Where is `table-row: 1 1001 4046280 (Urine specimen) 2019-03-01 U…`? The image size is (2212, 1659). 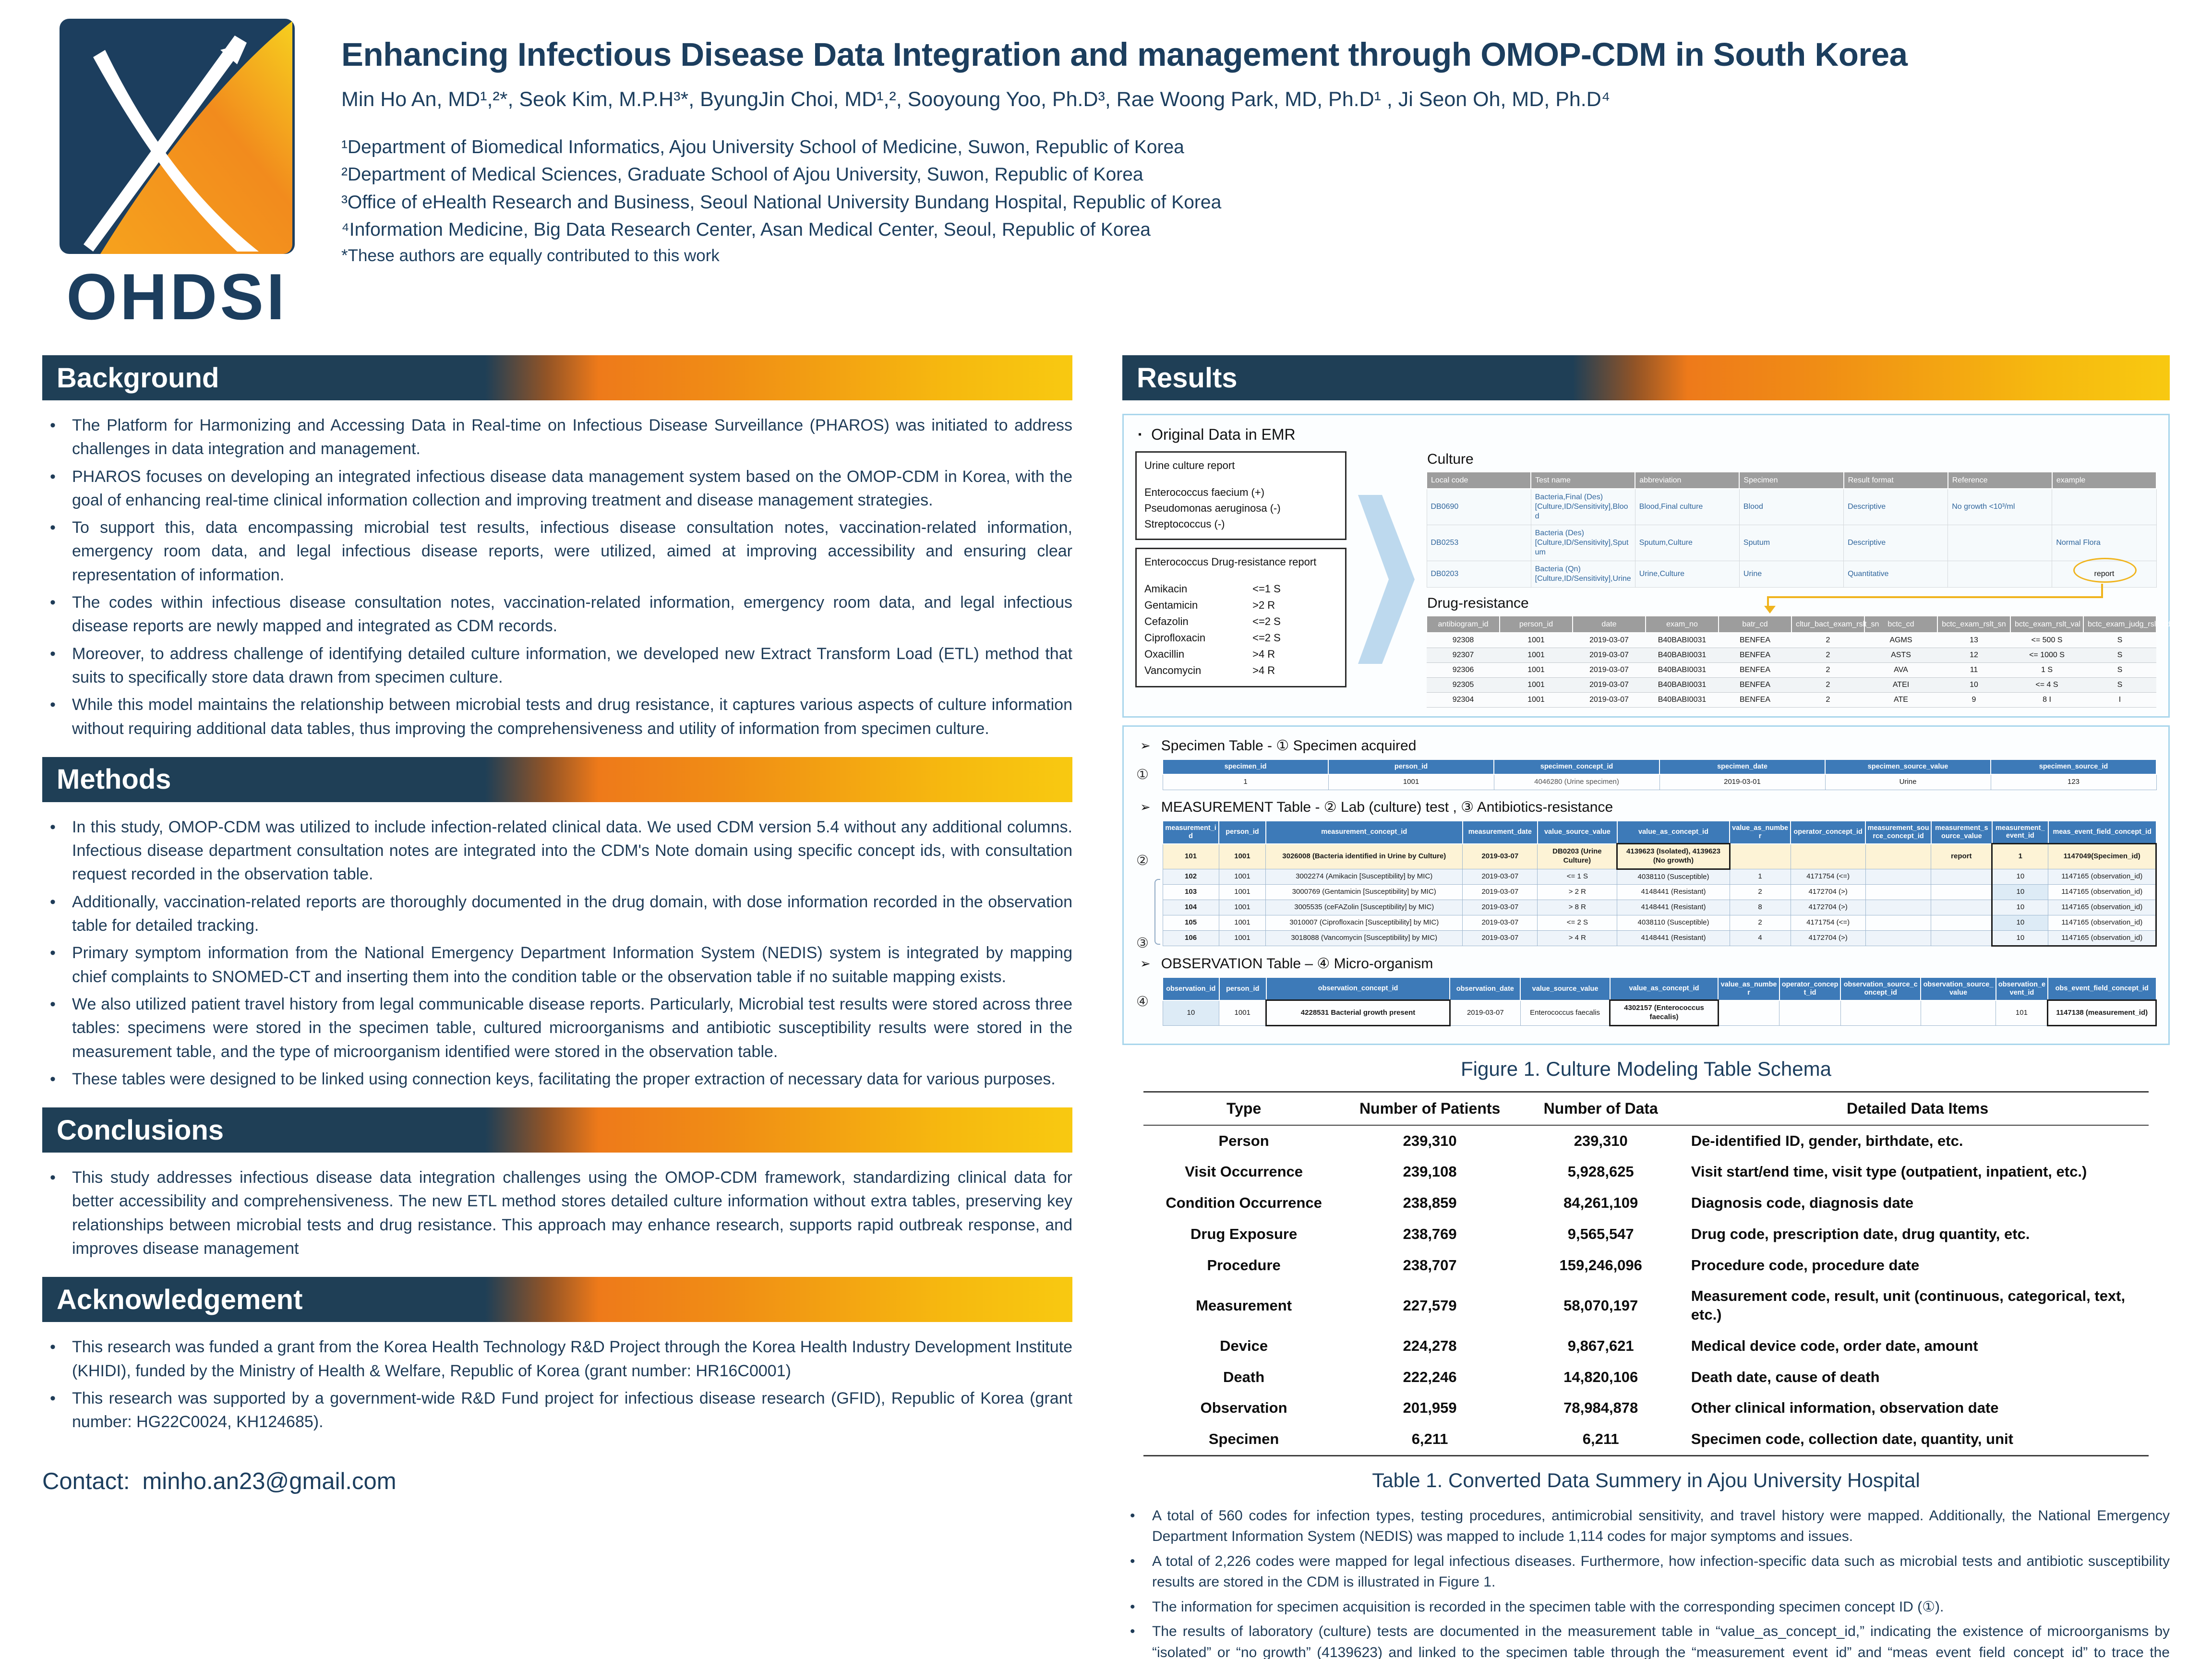
table-row: 1 1001 4046280 (Urine specimen) 2019-03-01 U… is located at coordinates (1660, 782).